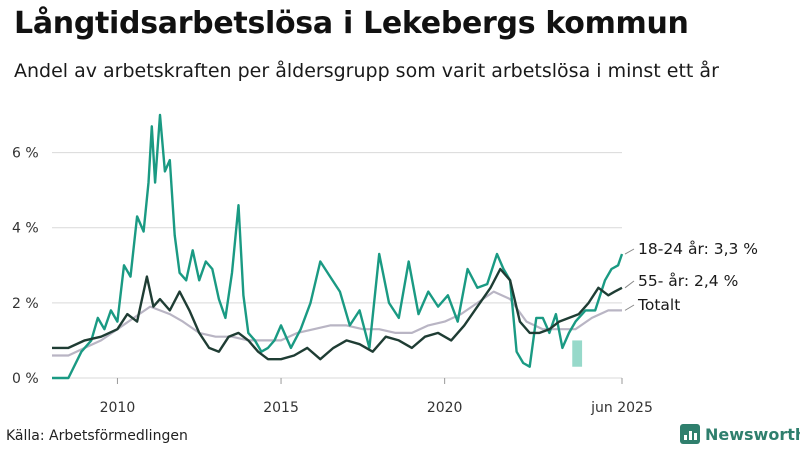 The width and height of the screenshot is (800, 450). I want to click on series-line-55-r, so click(337, 314).